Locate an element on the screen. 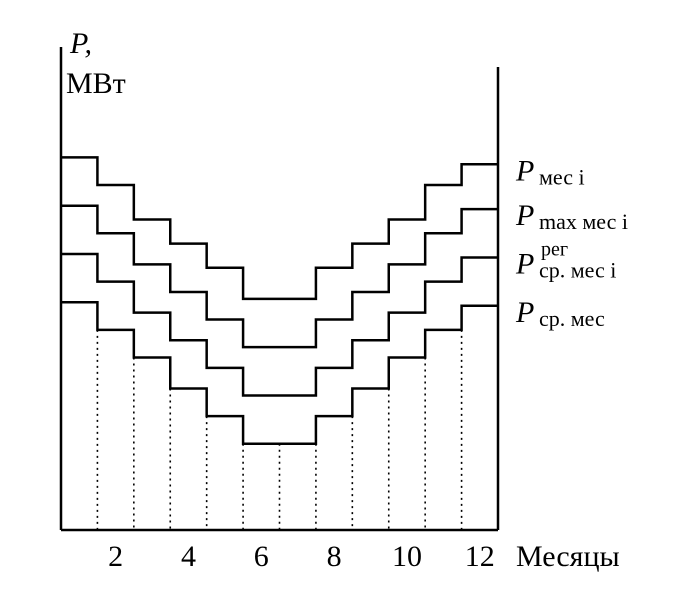 This screenshot has width=693, height=611. y-axis-unit: МВт is located at coordinates (96, 83).